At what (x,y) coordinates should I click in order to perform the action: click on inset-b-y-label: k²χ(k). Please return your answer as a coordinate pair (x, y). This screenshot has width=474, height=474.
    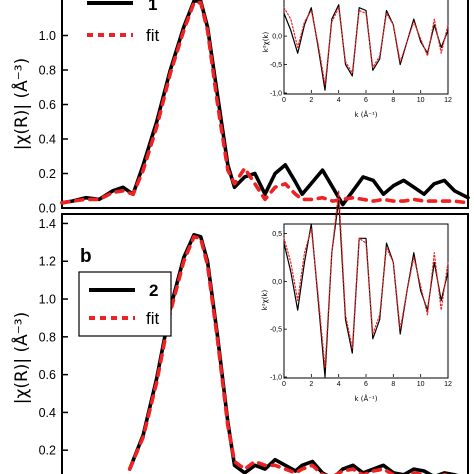
    Looking at the image, I should click on (265, 300).